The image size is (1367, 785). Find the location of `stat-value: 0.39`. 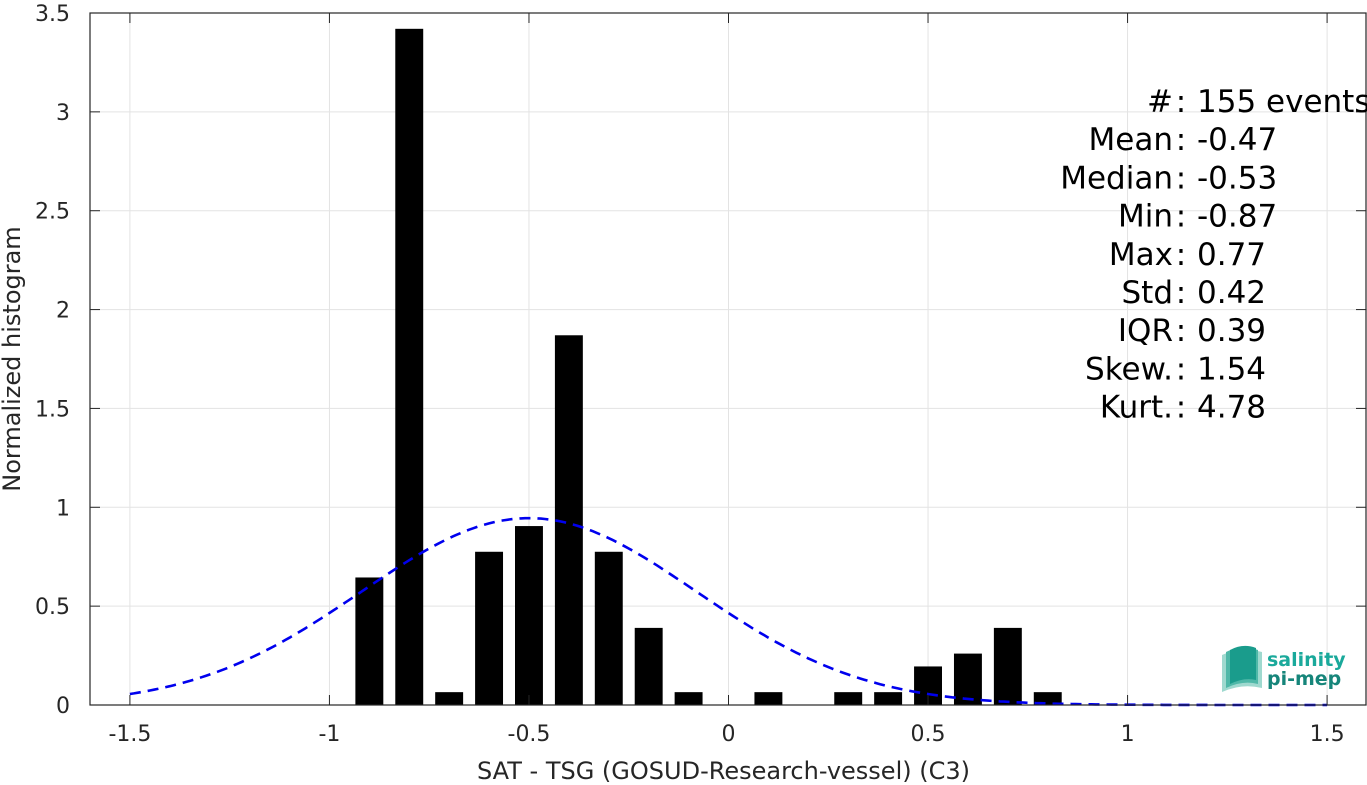

stat-value: 0.39 is located at coordinates (1231, 331).